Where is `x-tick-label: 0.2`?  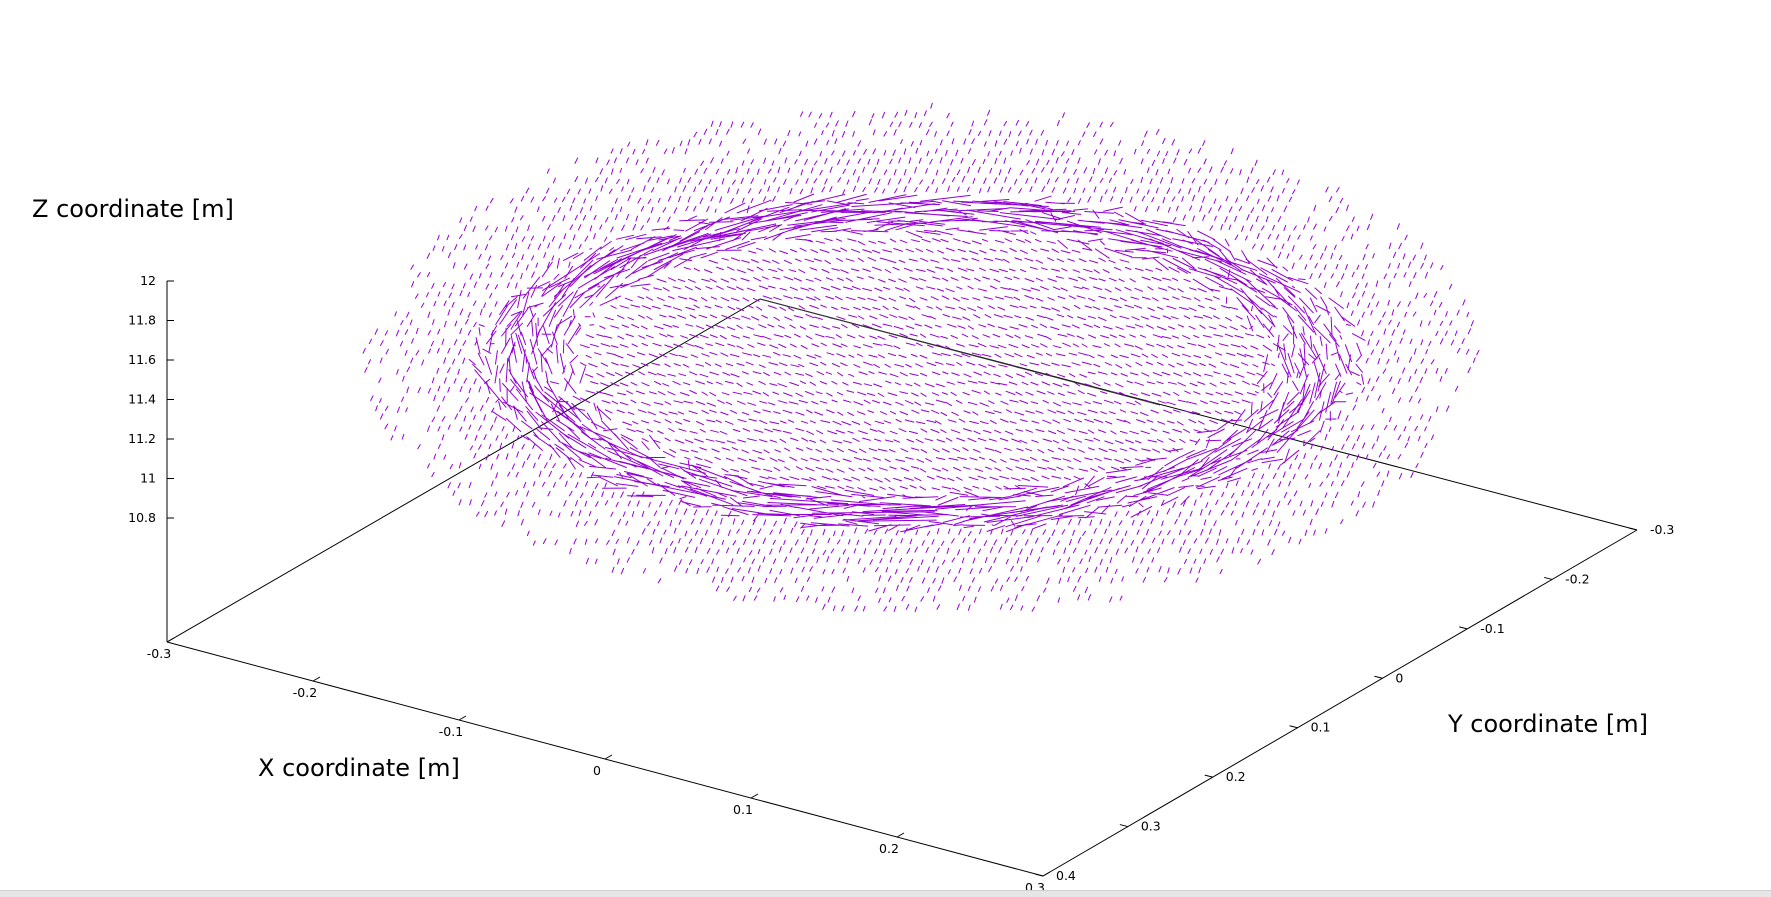 x-tick-label: 0.2 is located at coordinates (889, 848).